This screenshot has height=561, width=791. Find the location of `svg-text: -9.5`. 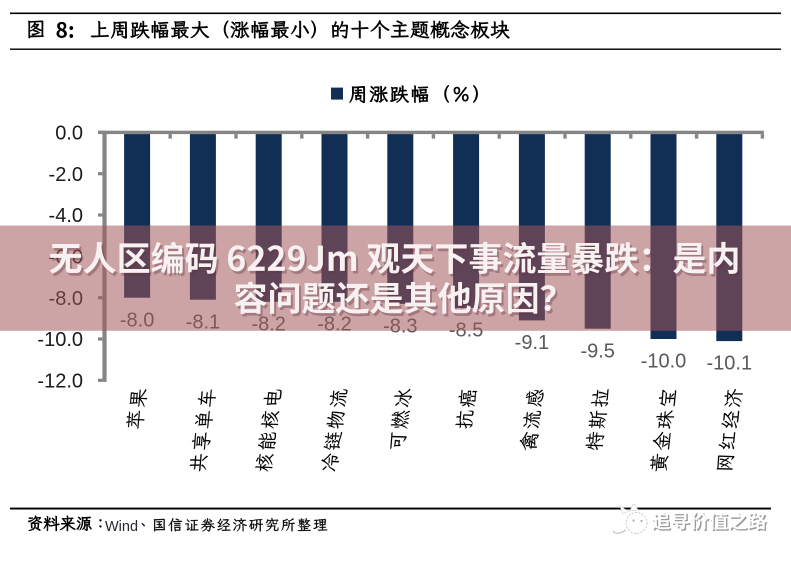

svg-text: -9.5 is located at coordinates (597, 351).